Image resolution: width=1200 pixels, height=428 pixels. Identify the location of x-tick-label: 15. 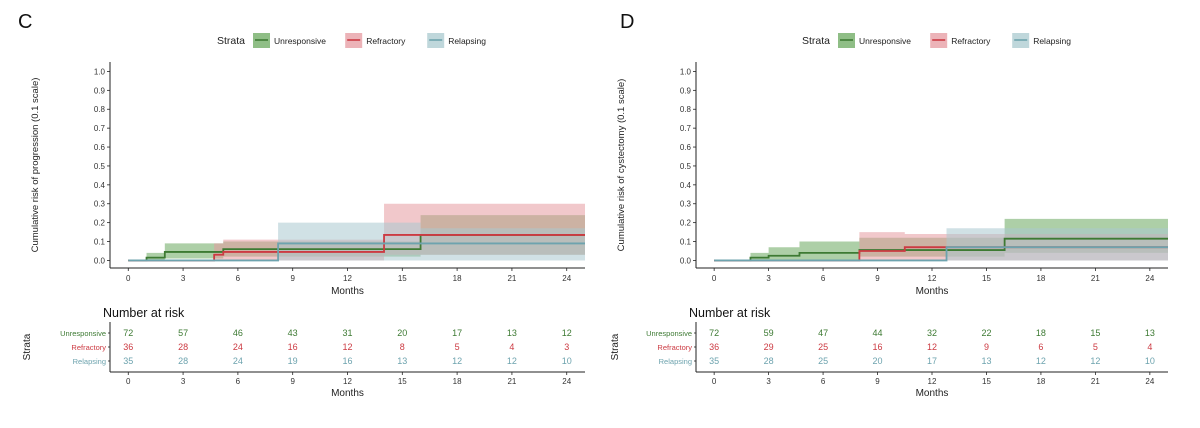
(402, 278).